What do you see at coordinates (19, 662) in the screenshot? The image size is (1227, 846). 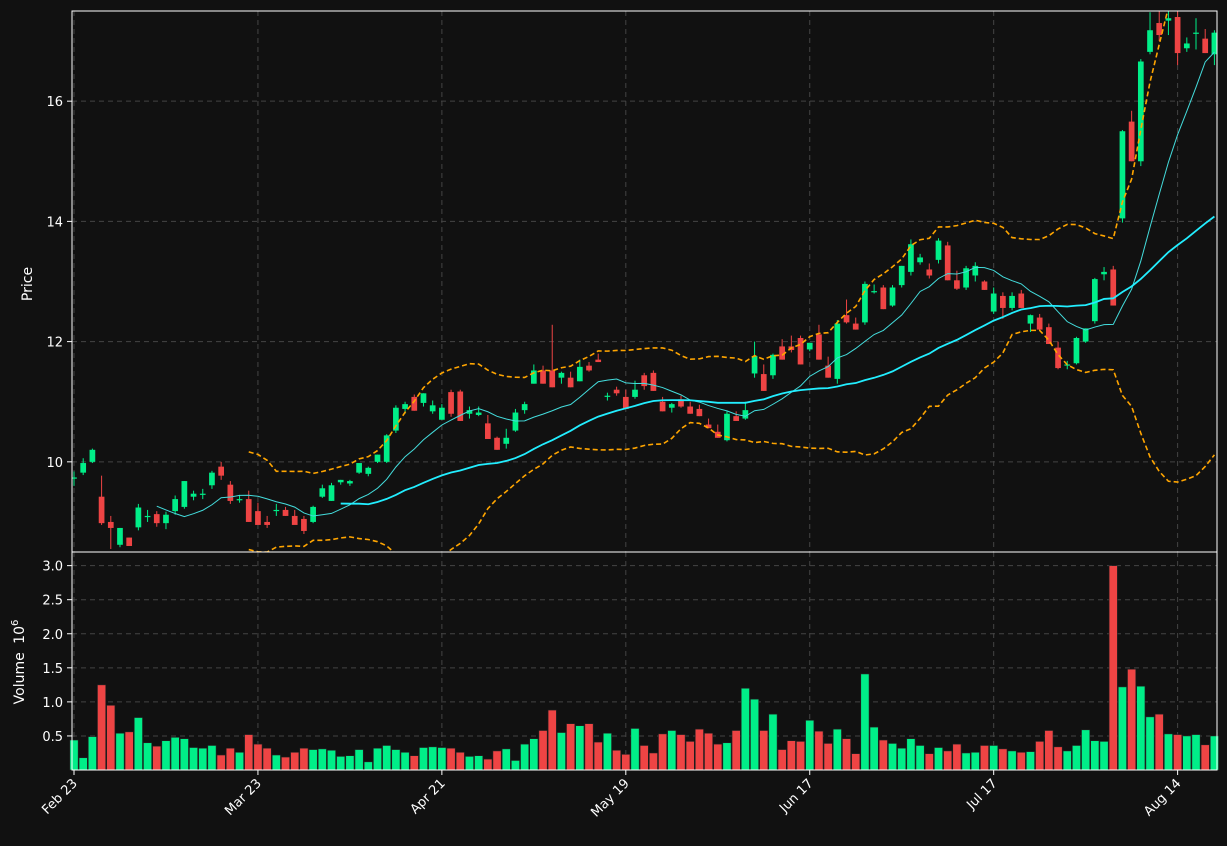 I see `volume-axis-label: Volume 106` at bounding box center [19, 662].